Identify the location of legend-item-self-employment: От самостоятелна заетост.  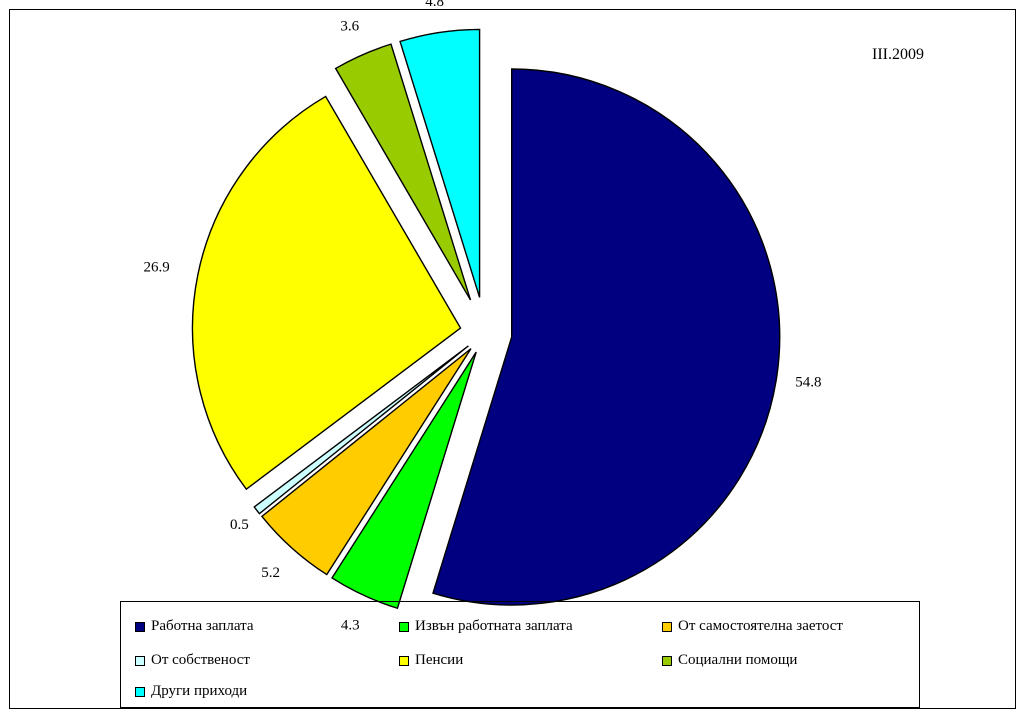
(752, 626).